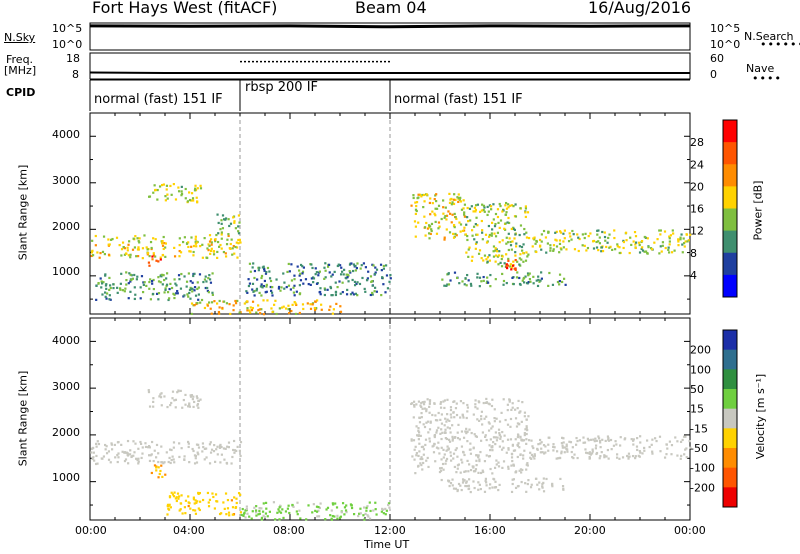  What do you see at coordinates (767, 78) in the screenshot?
I see `nave-legend-dots: ••••` at bounding box center [767, 78].